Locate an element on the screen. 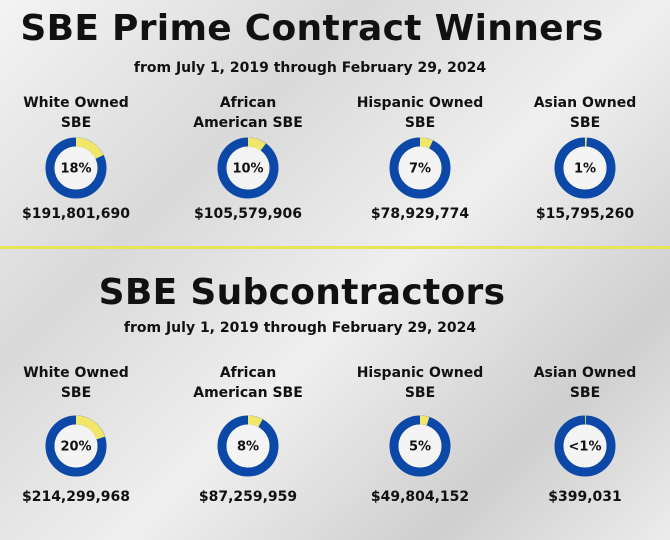 This screenshot has width=670, height=540. item-amount: $87,259,959 is located at coordinates (248, 497).